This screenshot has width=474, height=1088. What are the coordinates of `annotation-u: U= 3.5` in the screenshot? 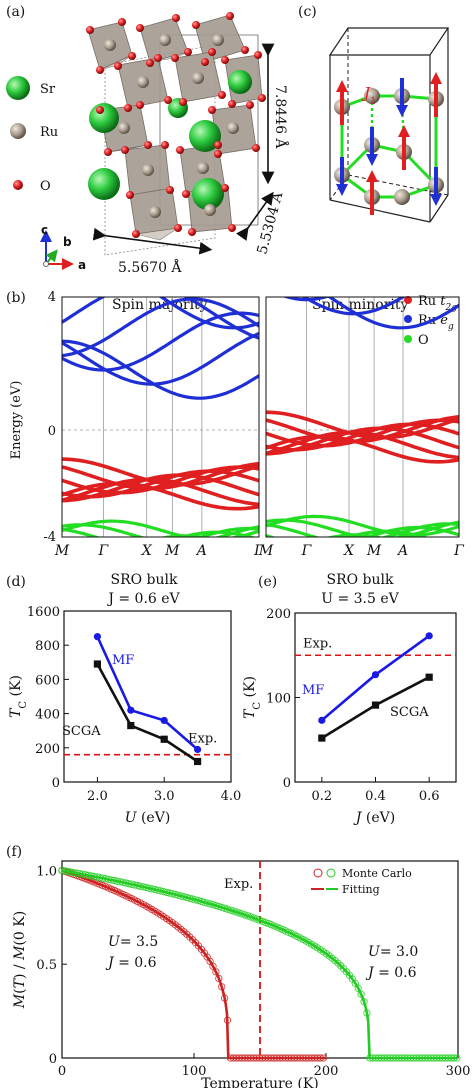 It's located at (133, 942).